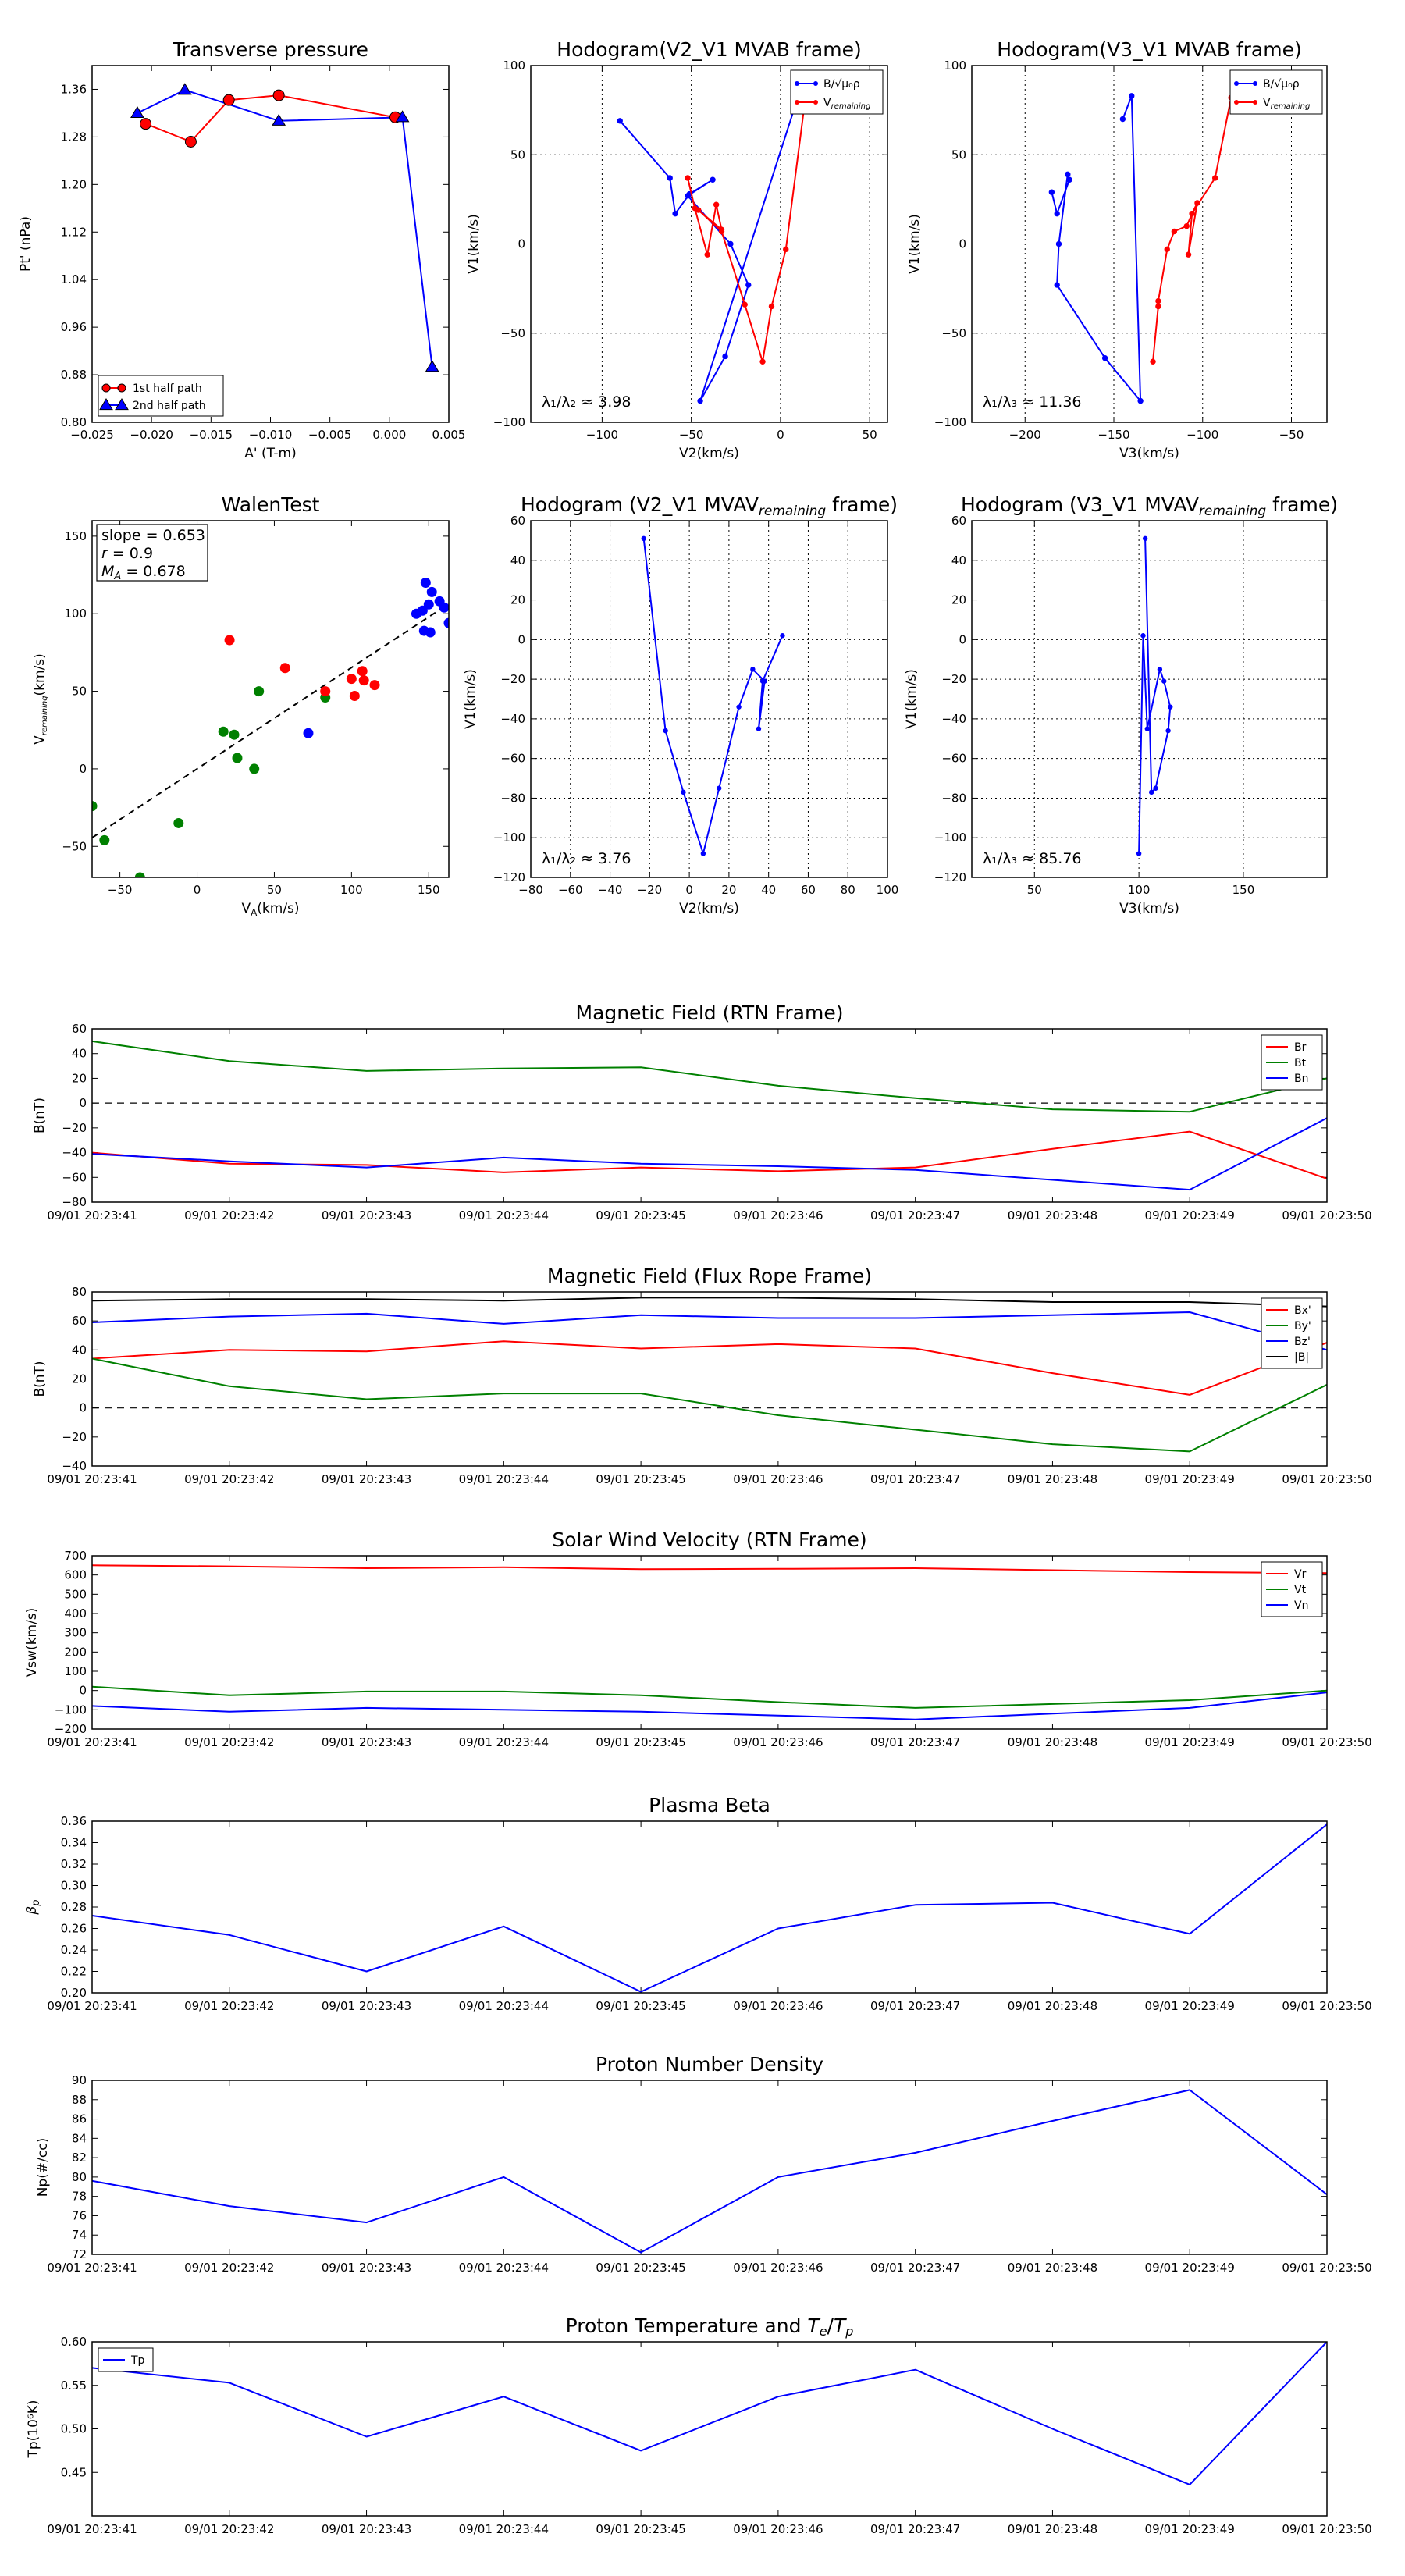 This screenshot has height=2576, width=1405. Describe the element at coordinates (74, 1821) in the screenshot. I see `y-tick-label: 0.36` at that location.